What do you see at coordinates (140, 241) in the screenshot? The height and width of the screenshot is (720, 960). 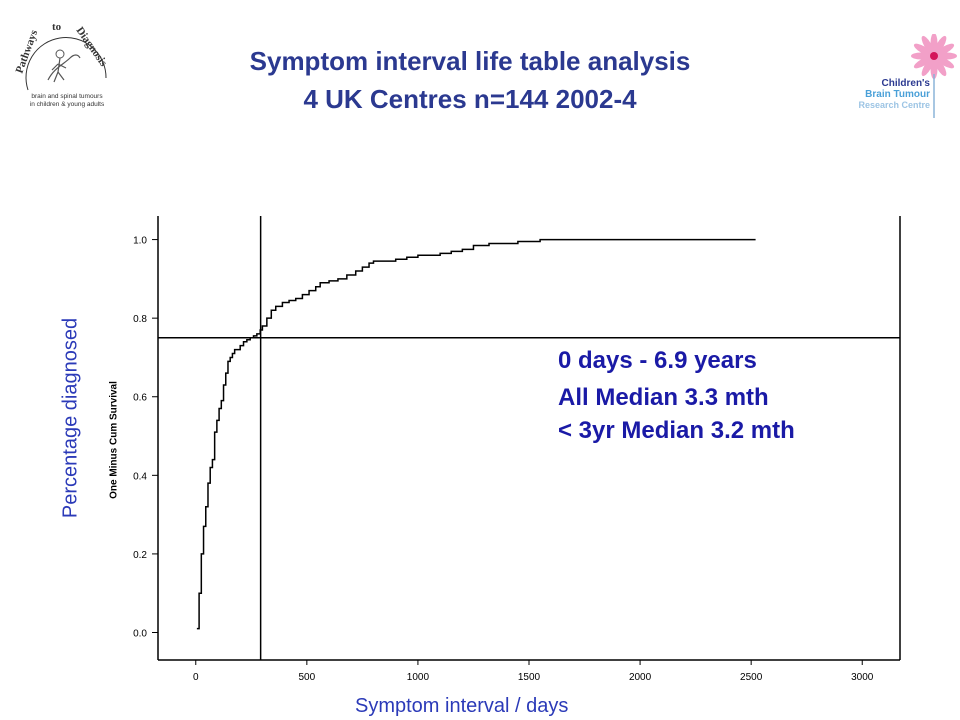 I see `y-tick-label: 1.0` at bounding box center [140, 241].